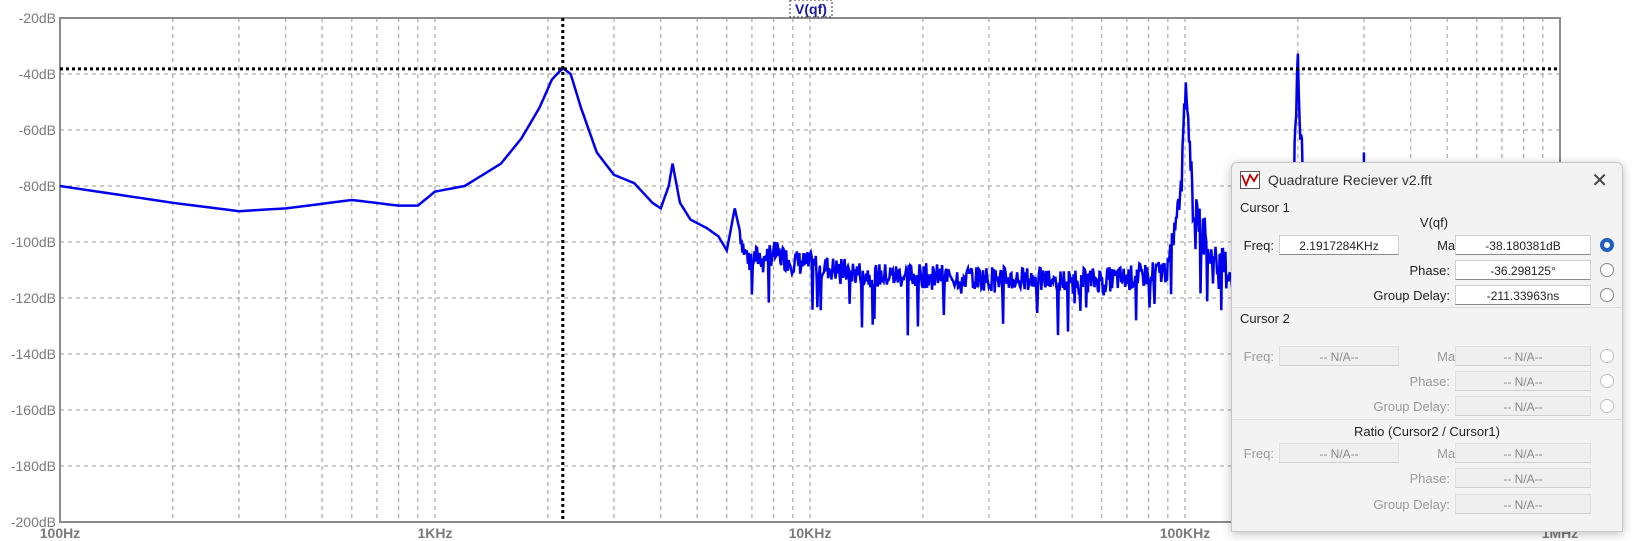  Describe the element at coordinates (1339, 453) in the screenshot. I see `ratio-freq-field: -- N/A--` at that location.